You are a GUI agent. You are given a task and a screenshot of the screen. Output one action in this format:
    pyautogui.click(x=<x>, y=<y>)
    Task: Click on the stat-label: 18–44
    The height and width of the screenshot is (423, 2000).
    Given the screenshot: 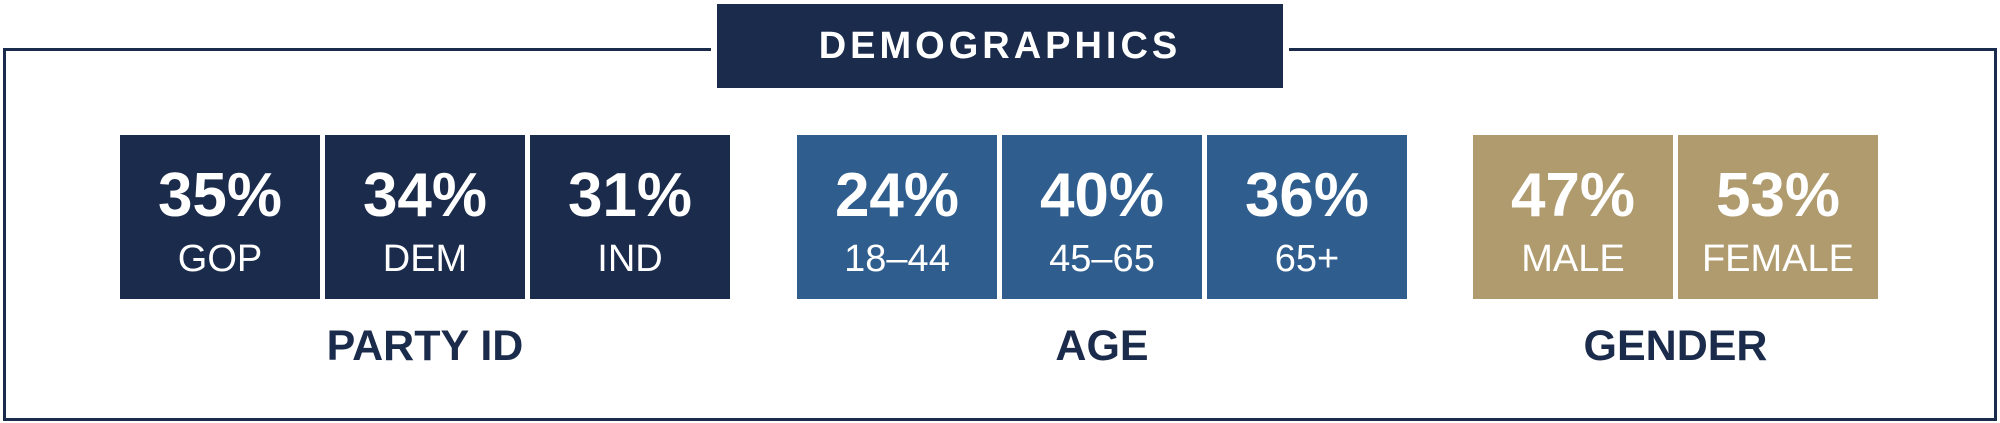 What is the action you would take?
    pyautogui.click(x=897, y=259)
    